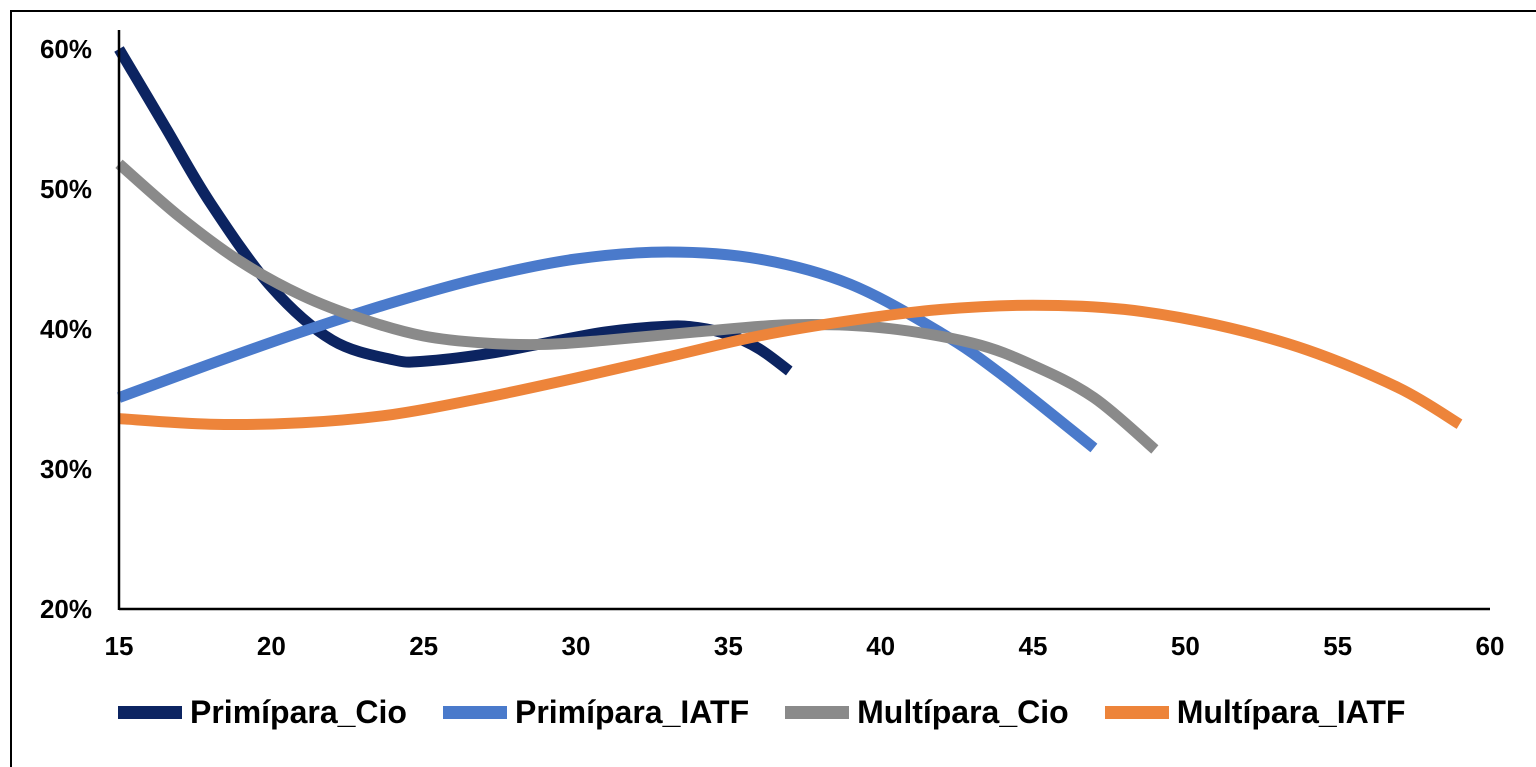 This screenshot has width=1536, height=767. Describe the element at coordinates (805, 646) in the screenshot. I see `x-tick-labels: 15 20 25 30 35 40 45 50 55 60` at that location.